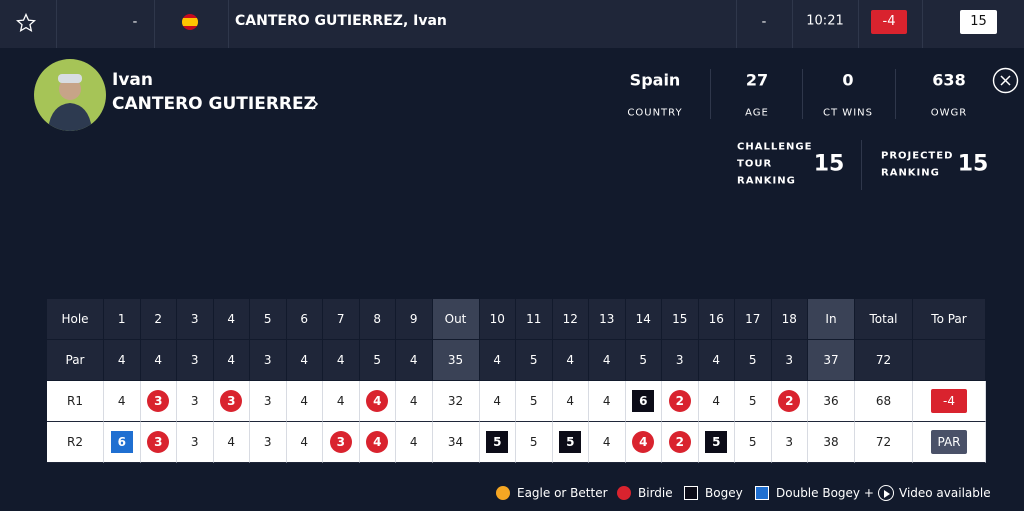 Image resolution: width=1024 pixels, height=511 pixels. Describe the element at coordinates (26, 23) in the screenshot. I see `favorite-star` at that location.